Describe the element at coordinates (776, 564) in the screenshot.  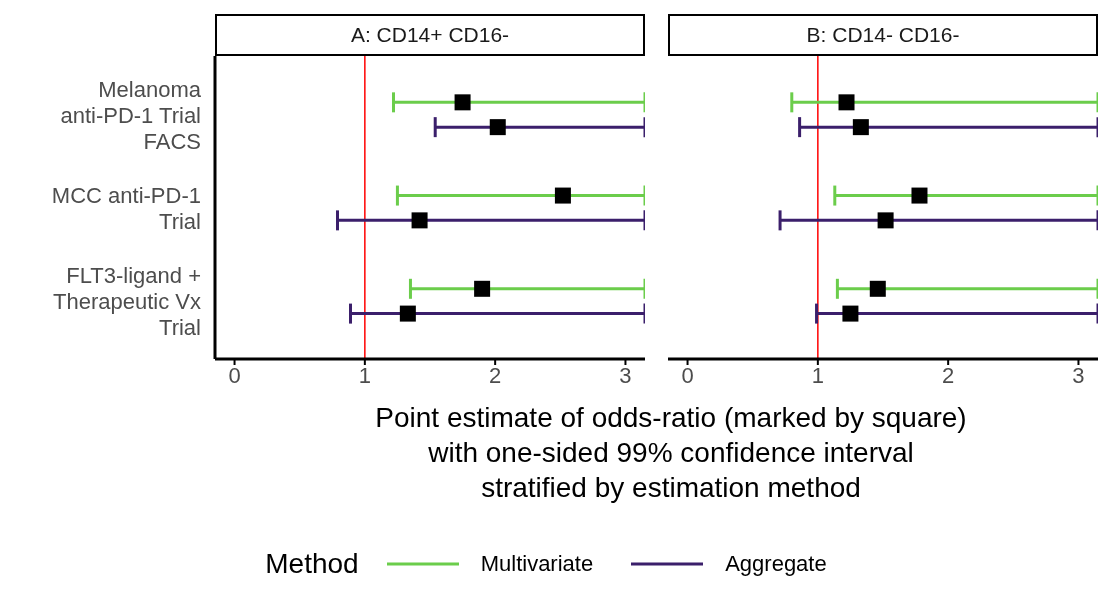
I see `text: Aggregate` at that location.